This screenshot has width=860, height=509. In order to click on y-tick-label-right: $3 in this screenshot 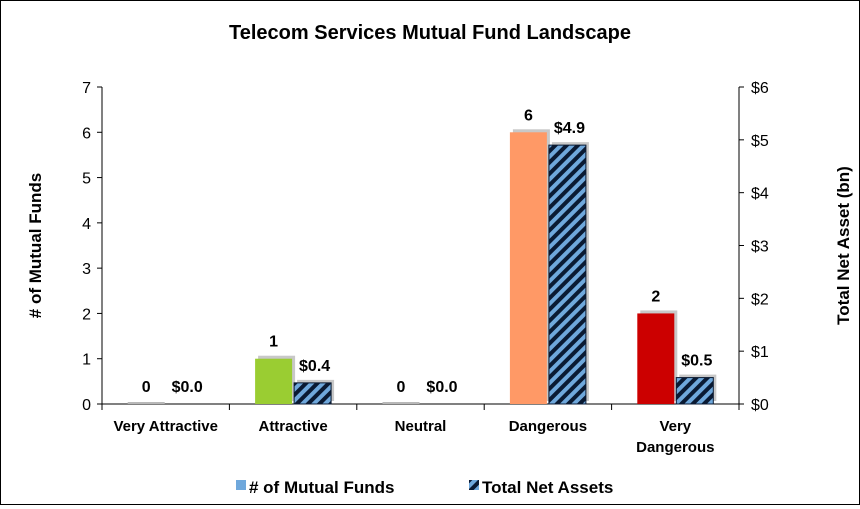, I will do `click(760, 247)`.